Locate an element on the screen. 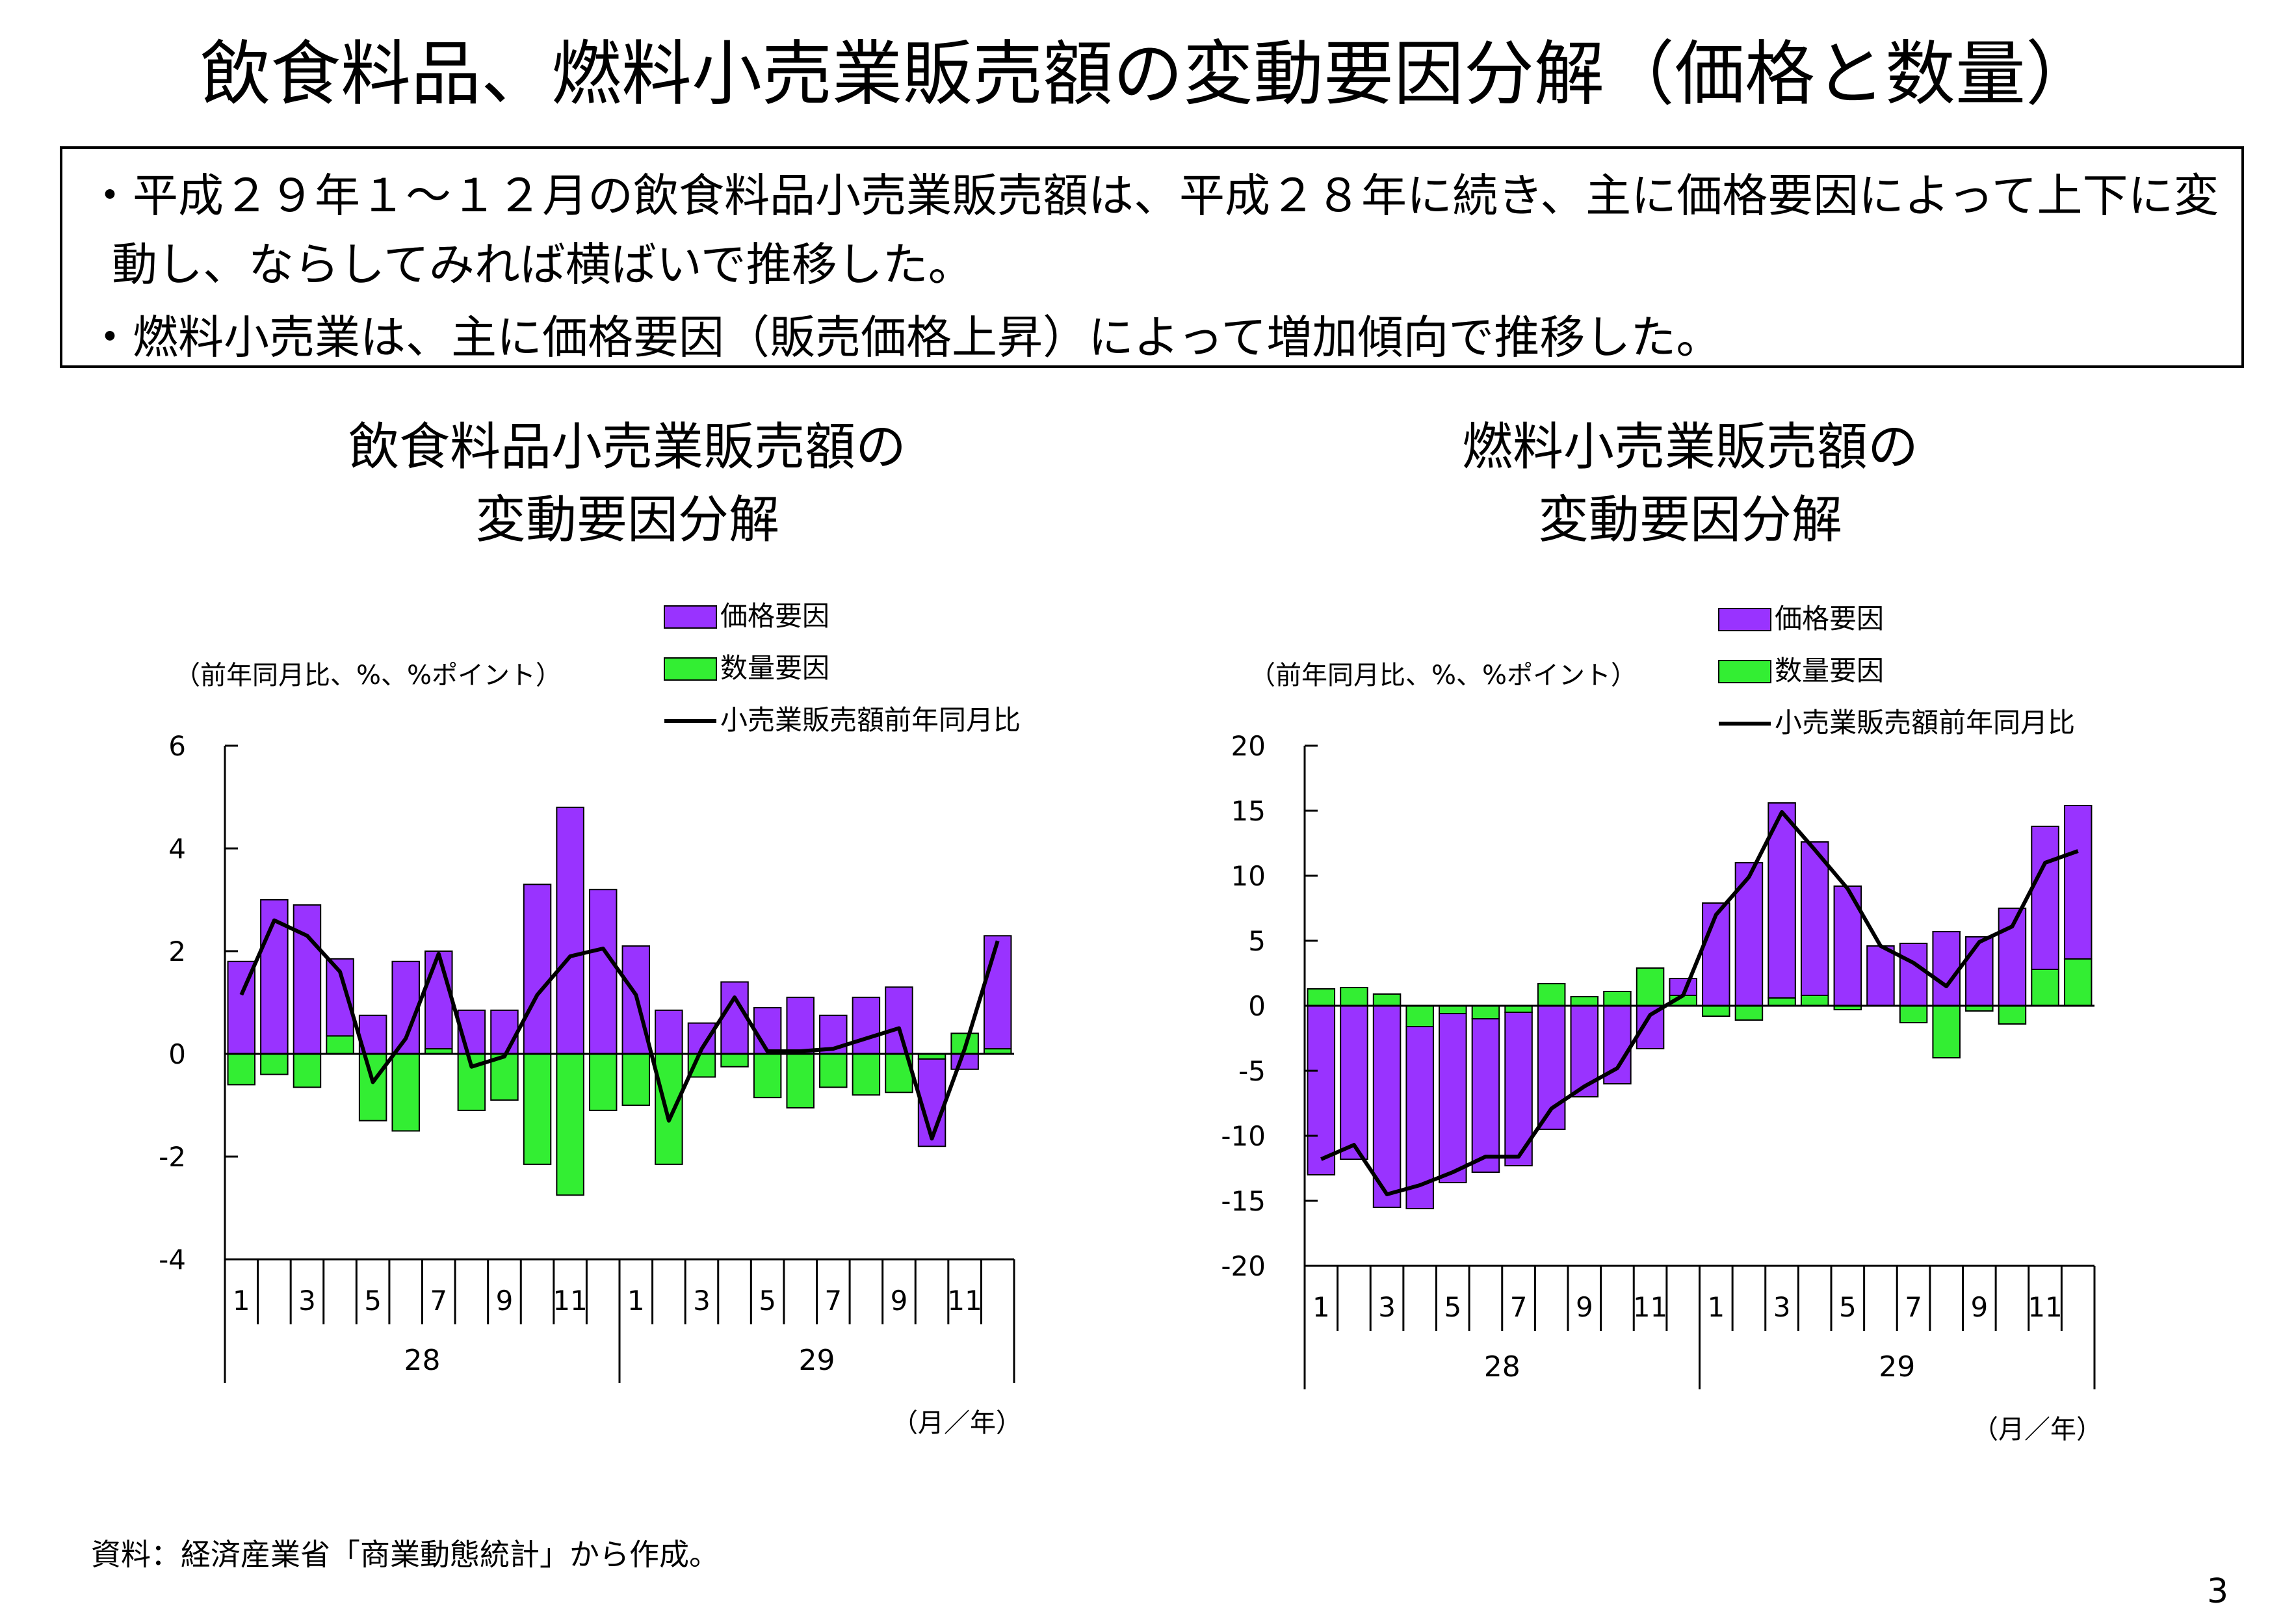  fuel-legend-line-label: 小売業販売額前年同月比 is located at coordinates (1925, 723).